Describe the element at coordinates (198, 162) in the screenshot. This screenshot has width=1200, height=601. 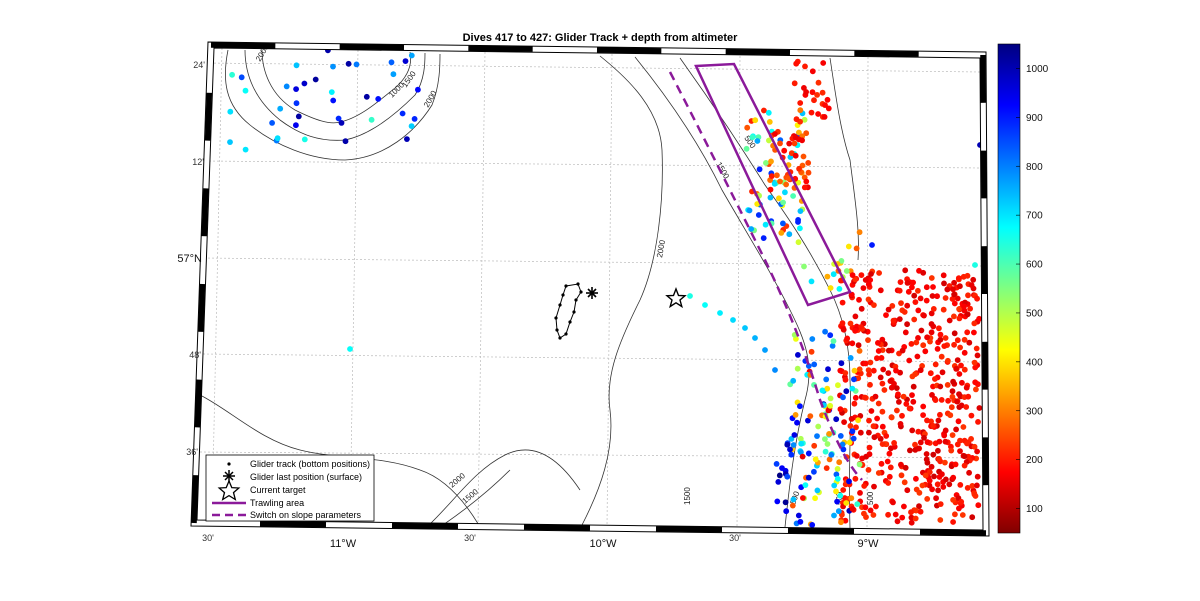
I see `lat-tick-label: 12'` at that location.